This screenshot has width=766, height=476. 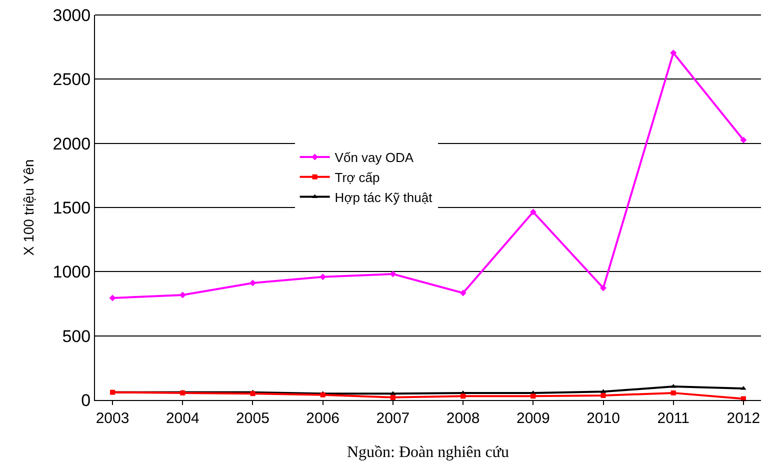 What do you see at coordinates (463, 418) in the screenshot?
I see `x-tick-label: 2008` at bounding box center [463, 418].